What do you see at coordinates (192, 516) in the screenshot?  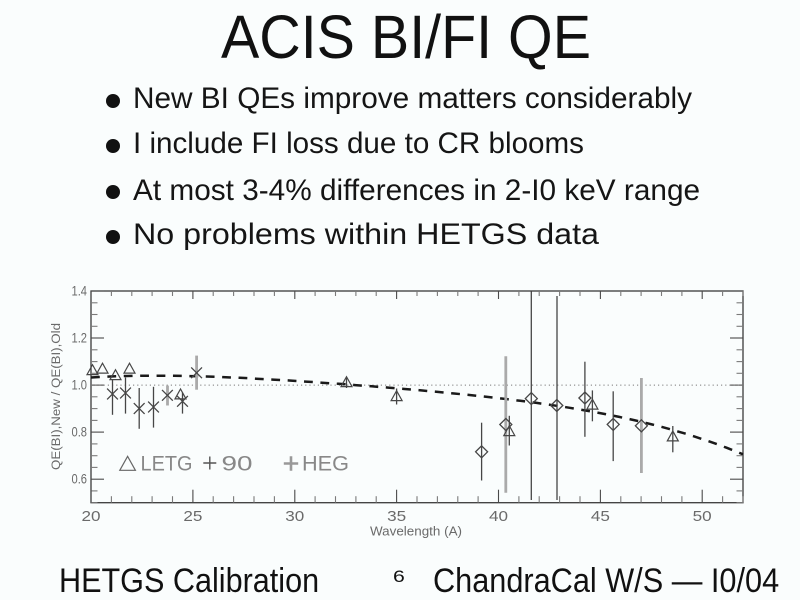 I see `svg-text: 25` at bounding box center [192, 516].